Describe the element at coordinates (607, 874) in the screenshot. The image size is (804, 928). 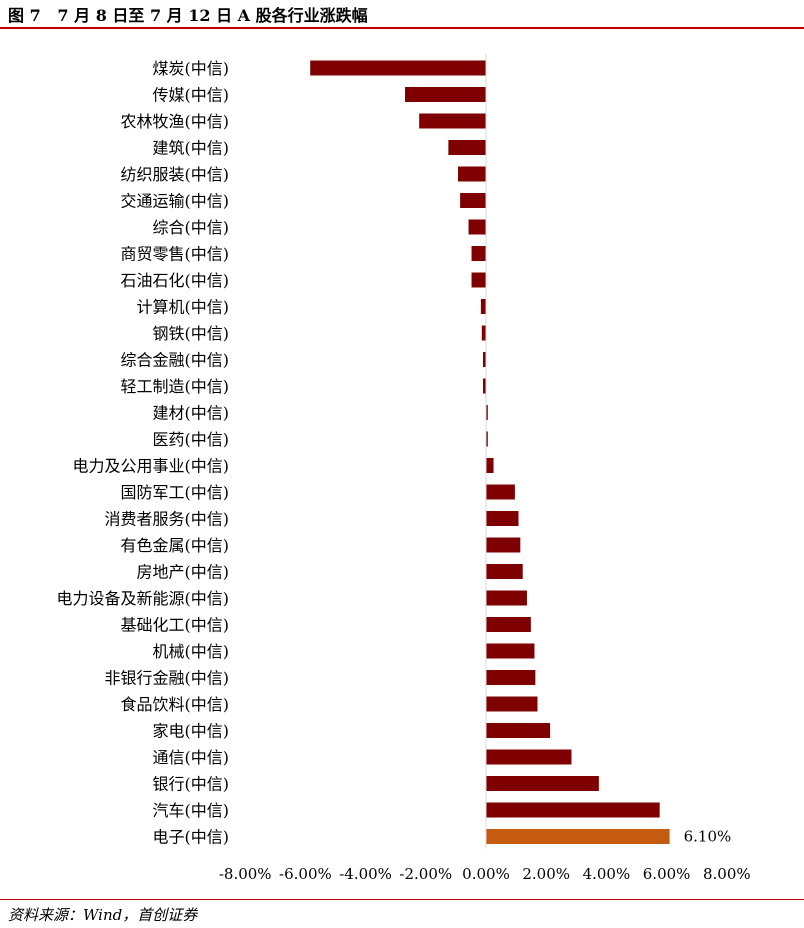
I see `x-tick-label-7: 4.00%` at that location.